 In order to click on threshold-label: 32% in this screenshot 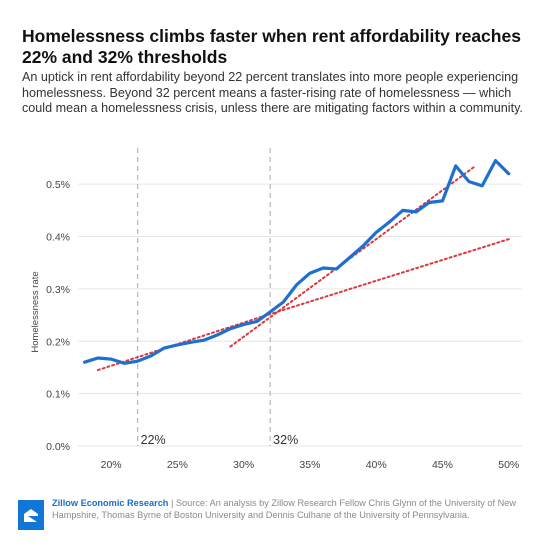, I will do `click(285, 440)`.